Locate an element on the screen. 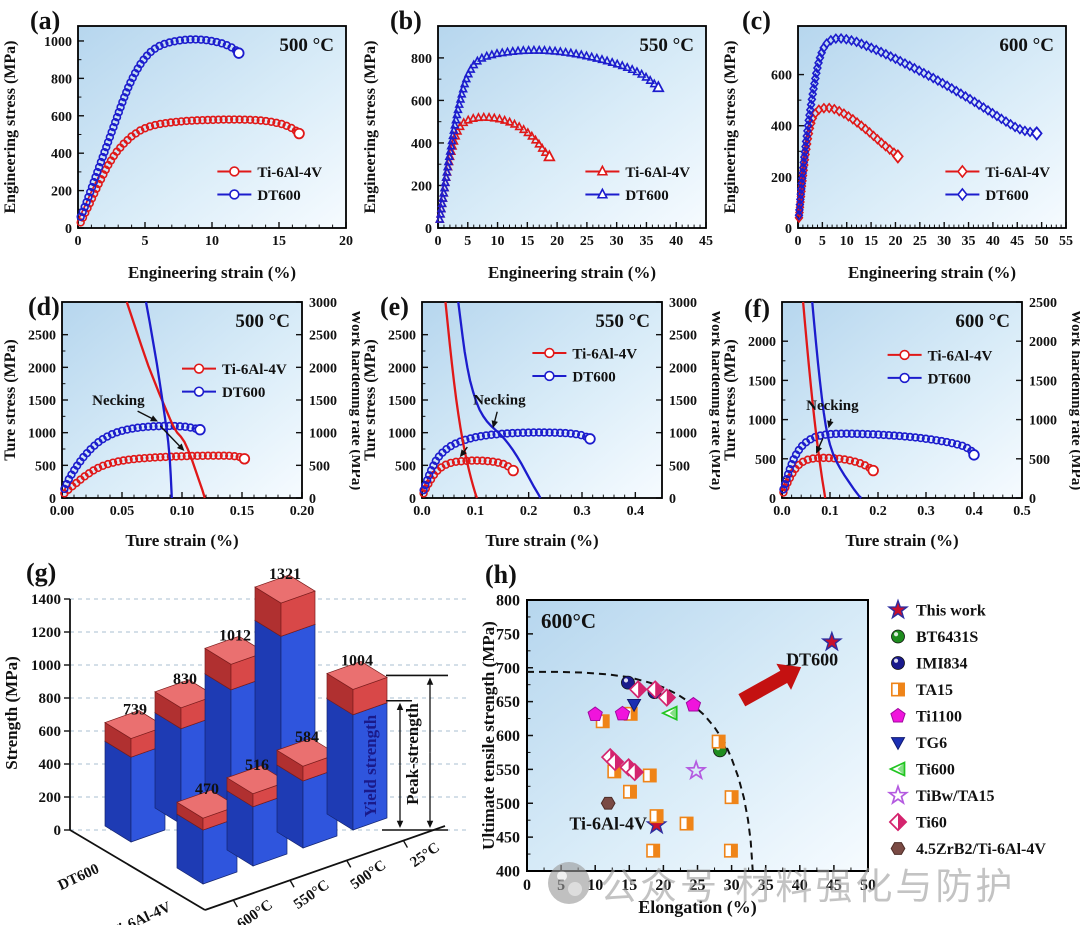  svg-text: 1200 is located at coordinates (46, 633).